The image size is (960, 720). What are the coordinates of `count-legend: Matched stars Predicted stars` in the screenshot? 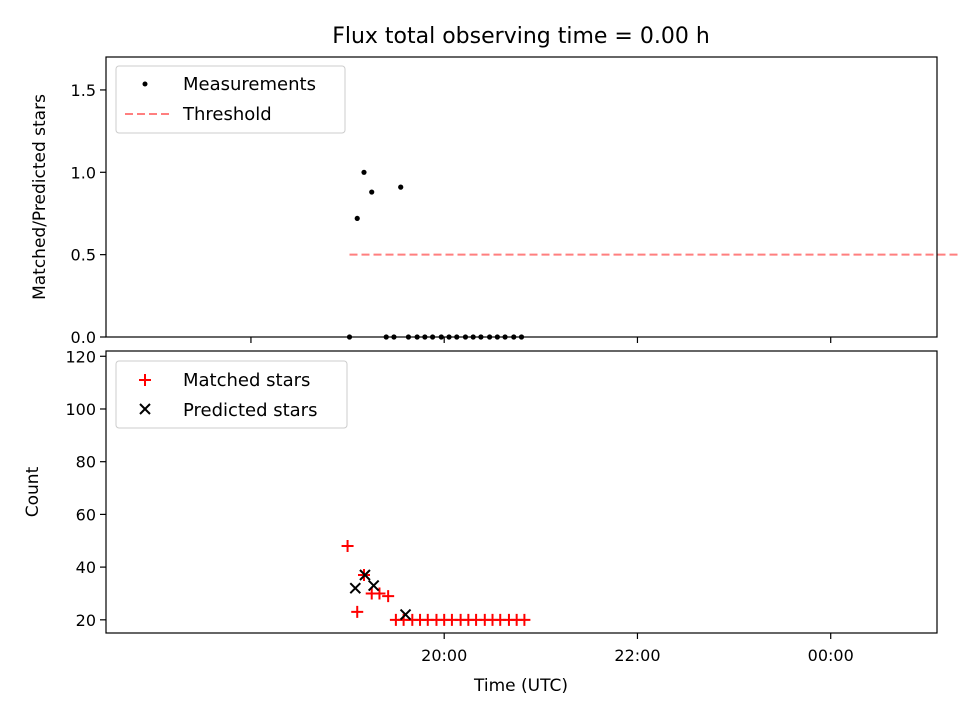 It's located at (231, 394).